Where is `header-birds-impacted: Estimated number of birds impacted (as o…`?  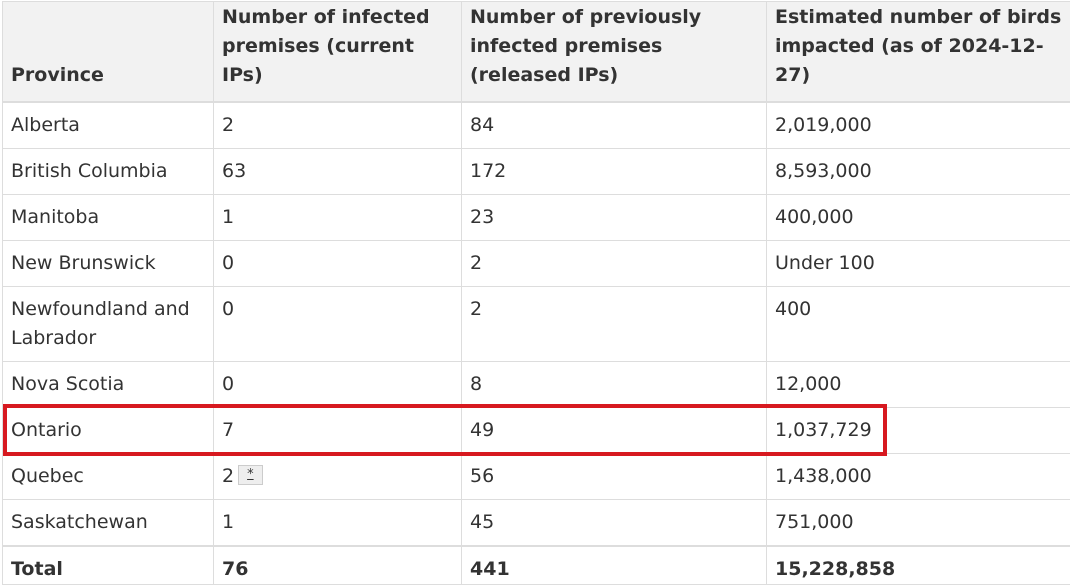
header-birds-impacted: Estimated number of birds impacted (as o… is located at coordinates (918, 52).